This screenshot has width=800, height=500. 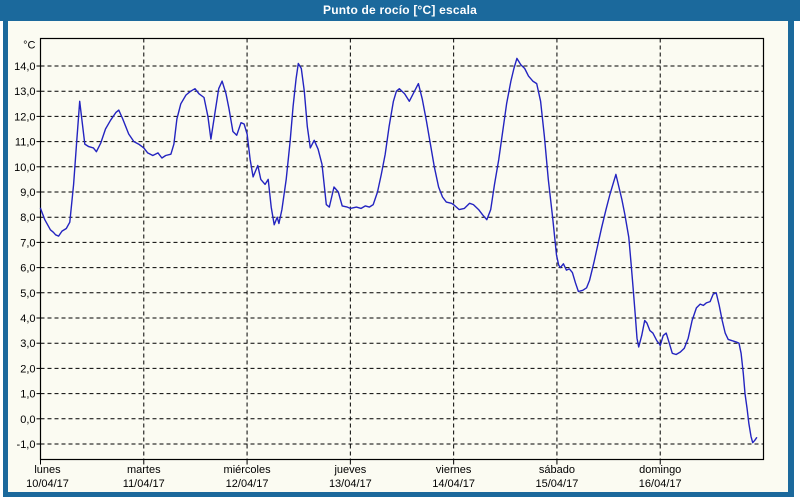 What do you see at coordinates (27, 395) in the screenshot?
I see `y-tick-label: 1,0` at bounding box center [27, 395].